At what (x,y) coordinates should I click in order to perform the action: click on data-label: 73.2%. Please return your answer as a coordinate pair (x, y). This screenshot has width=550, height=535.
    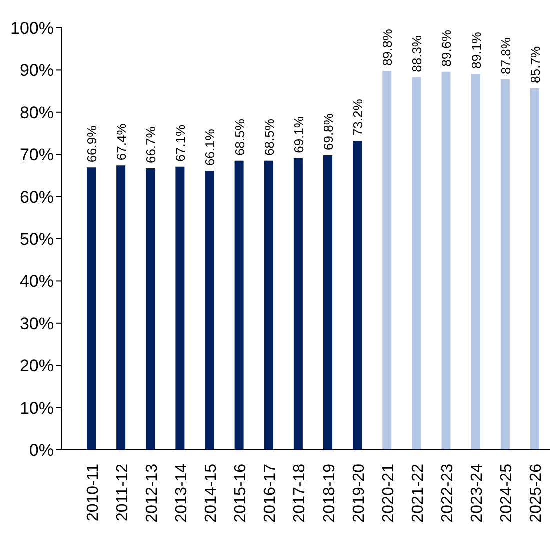
    Looking at the image, I should click on (358, 117).